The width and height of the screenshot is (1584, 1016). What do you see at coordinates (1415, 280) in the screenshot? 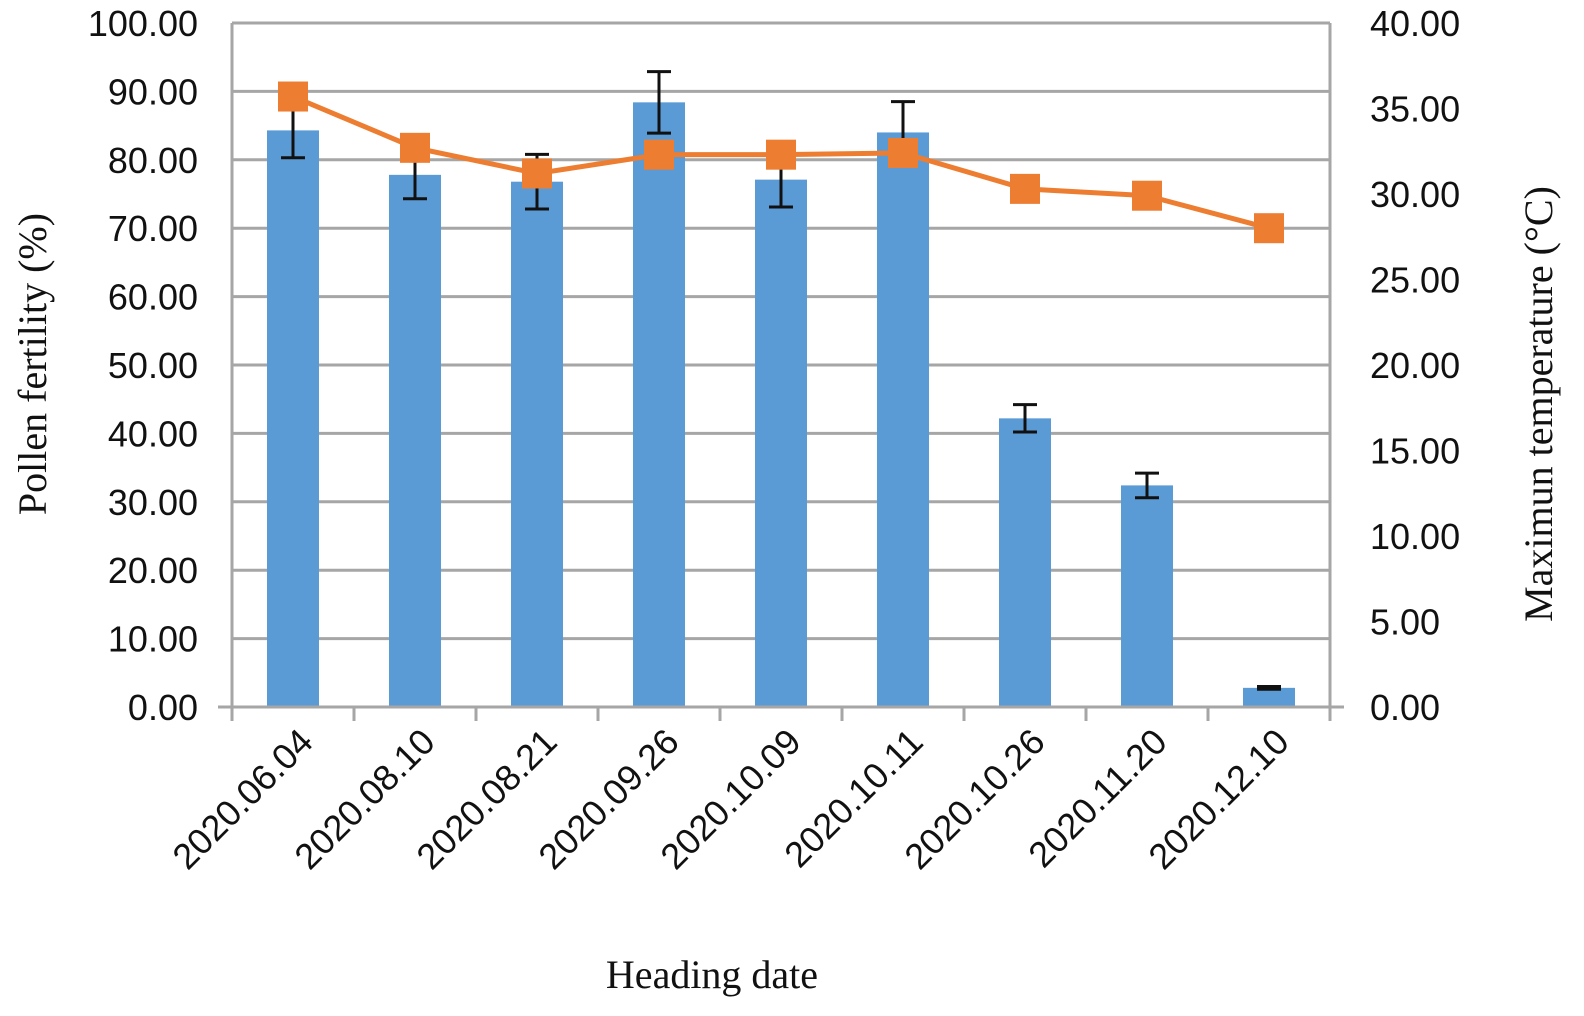
I see `y-right-tick-label: 25.00` at bounding box center [1415, 280].